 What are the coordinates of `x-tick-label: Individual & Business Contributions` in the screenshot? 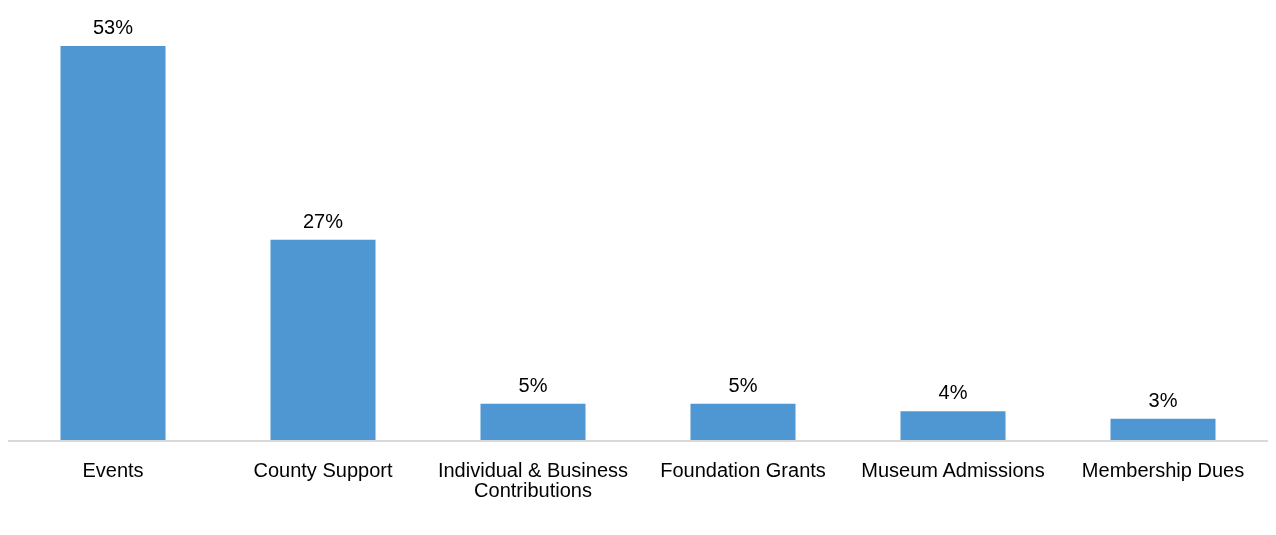 It's located at (533, 480).